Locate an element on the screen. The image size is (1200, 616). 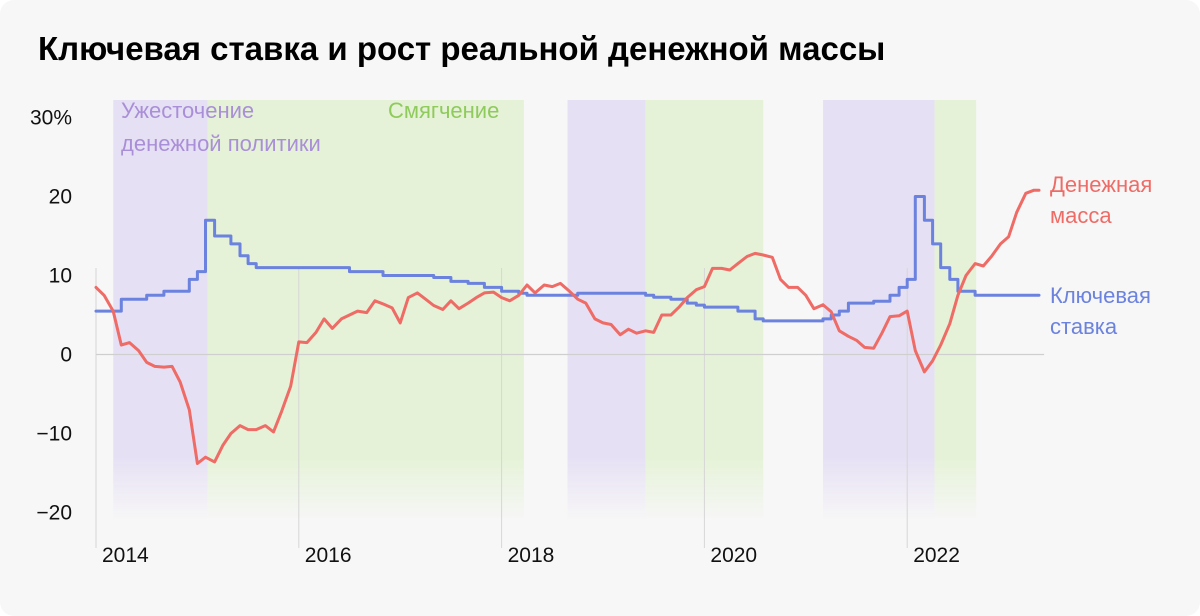
easing-band is located at coordinates (955, 310).